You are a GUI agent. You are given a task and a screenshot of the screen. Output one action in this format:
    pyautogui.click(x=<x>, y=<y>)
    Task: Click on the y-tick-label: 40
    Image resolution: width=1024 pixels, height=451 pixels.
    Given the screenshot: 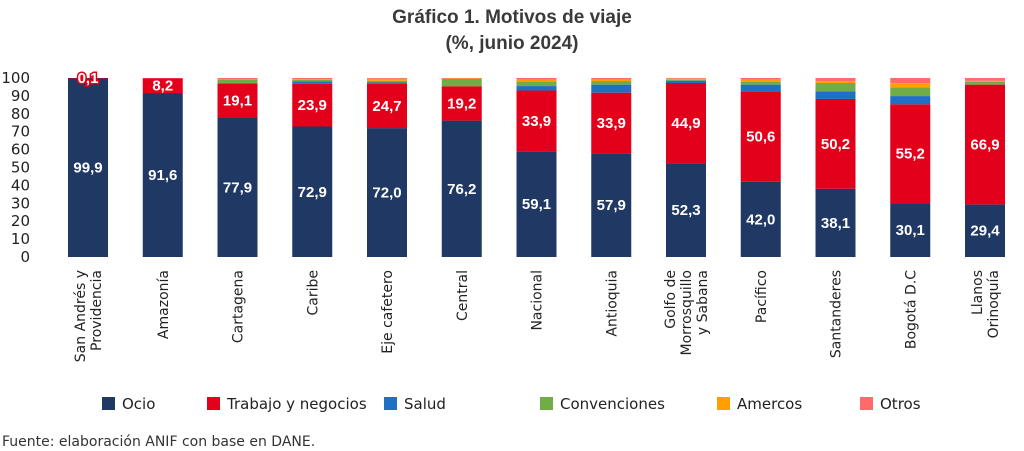 What is the action you would take?
    pyautogui.click(x=20, y=185)
    